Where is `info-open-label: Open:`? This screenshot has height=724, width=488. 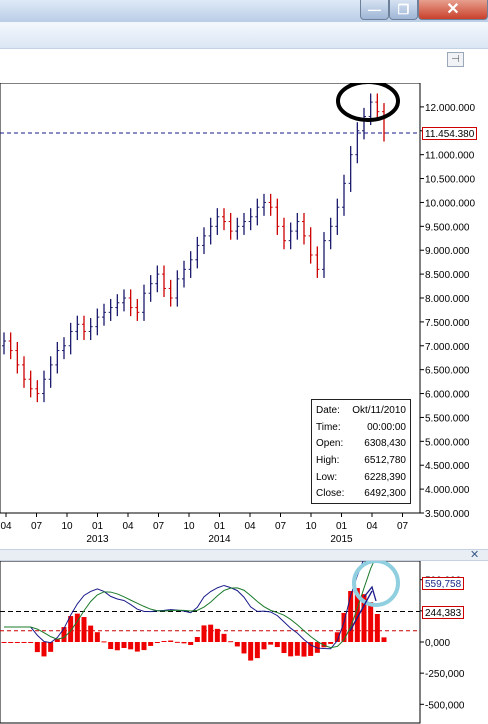 info-open-label: Open: is located at coordinates (330, 444).